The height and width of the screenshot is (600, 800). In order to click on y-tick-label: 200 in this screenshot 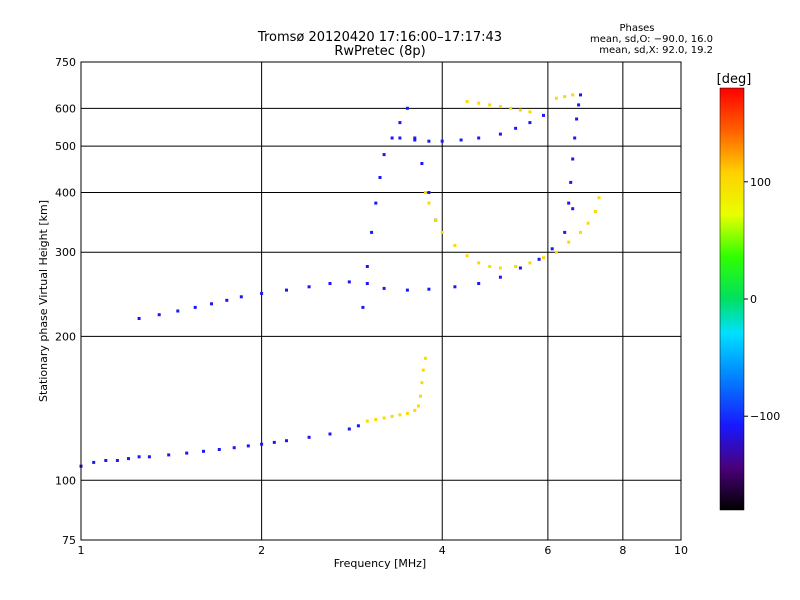, I will do `click(65, 336)`.